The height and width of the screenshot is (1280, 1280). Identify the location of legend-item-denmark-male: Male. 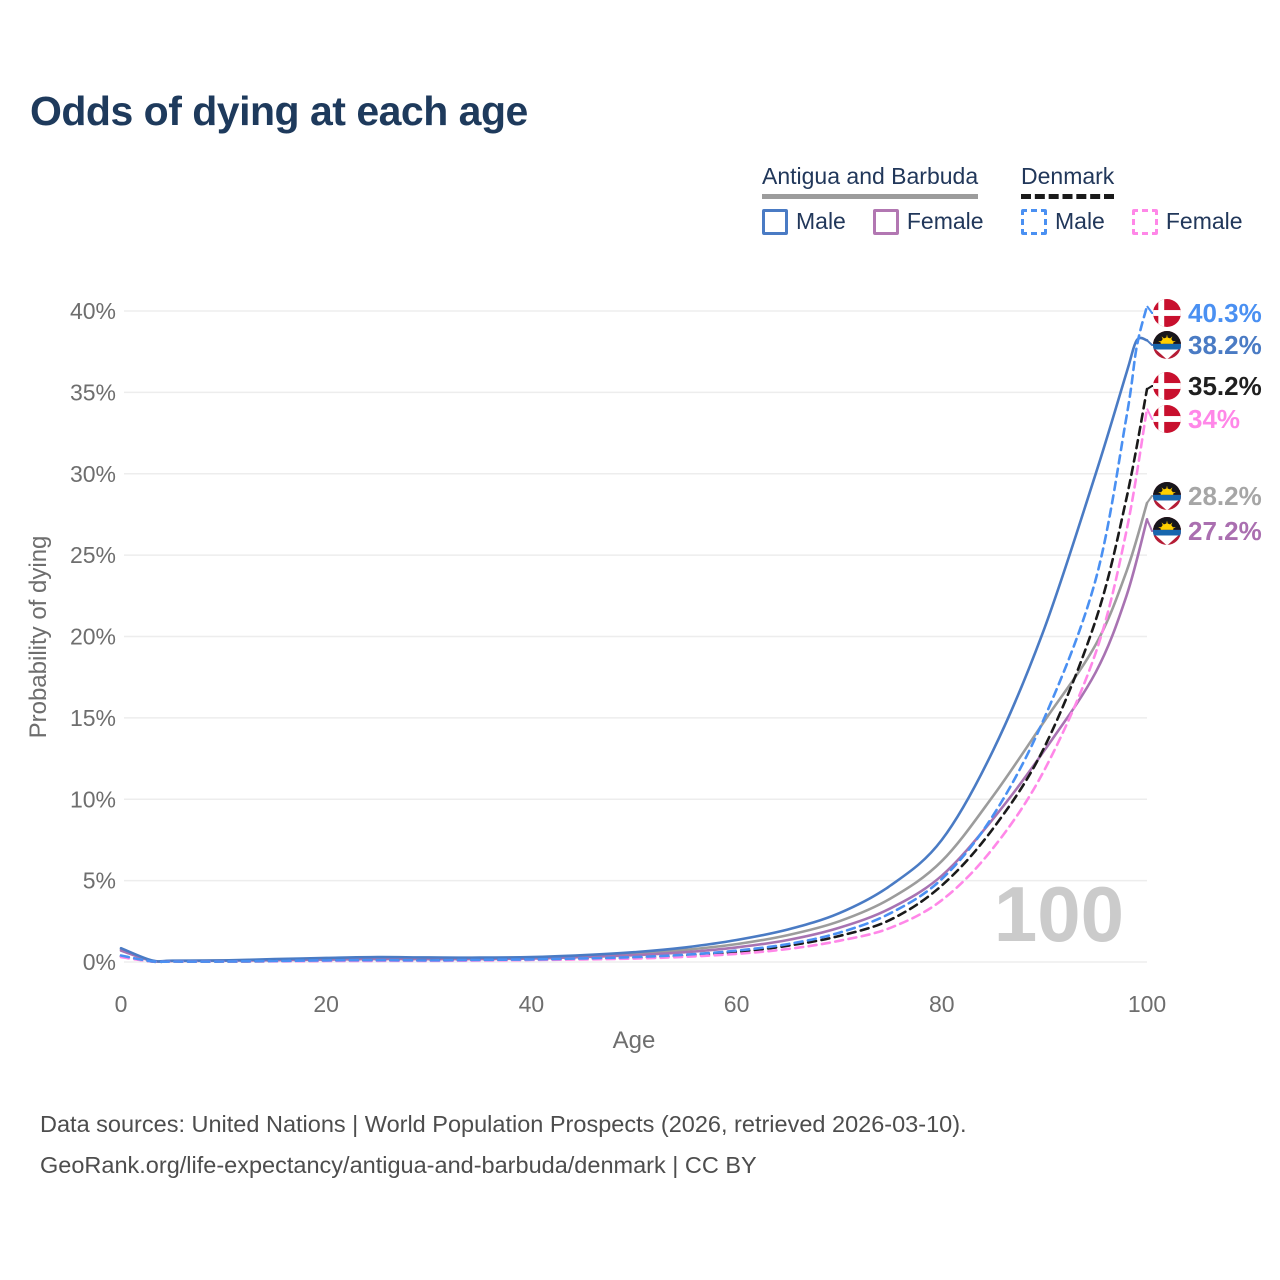
(1063, 221).